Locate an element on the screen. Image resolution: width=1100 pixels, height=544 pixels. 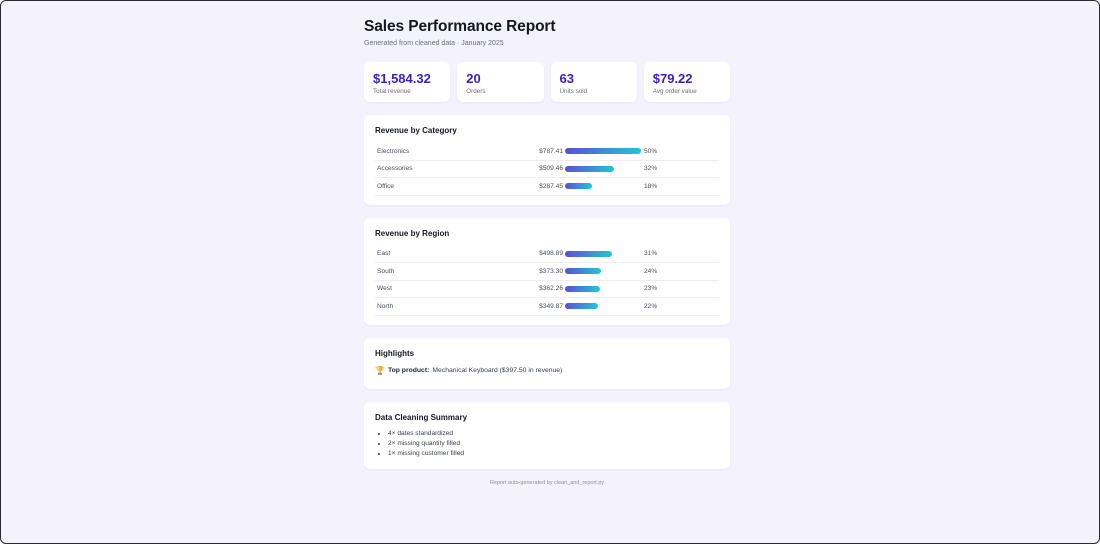
category-row: Office $287.45 18% is located at coordinates (547, 187).